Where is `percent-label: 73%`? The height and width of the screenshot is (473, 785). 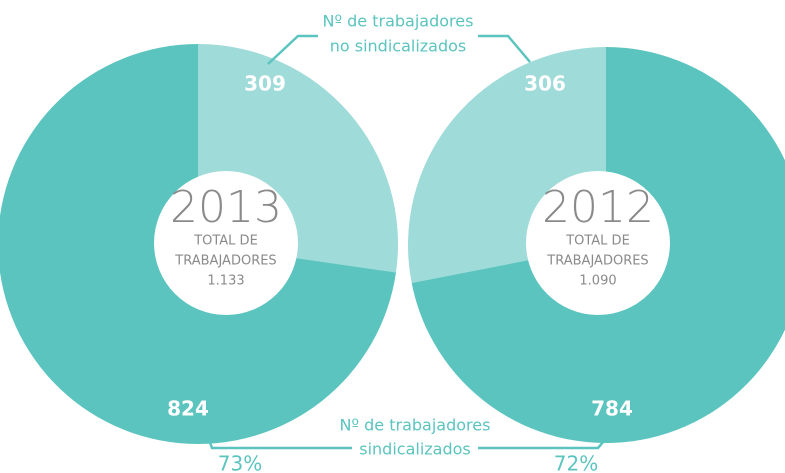
percent-label: 73% is located at coordinates (240, 462).